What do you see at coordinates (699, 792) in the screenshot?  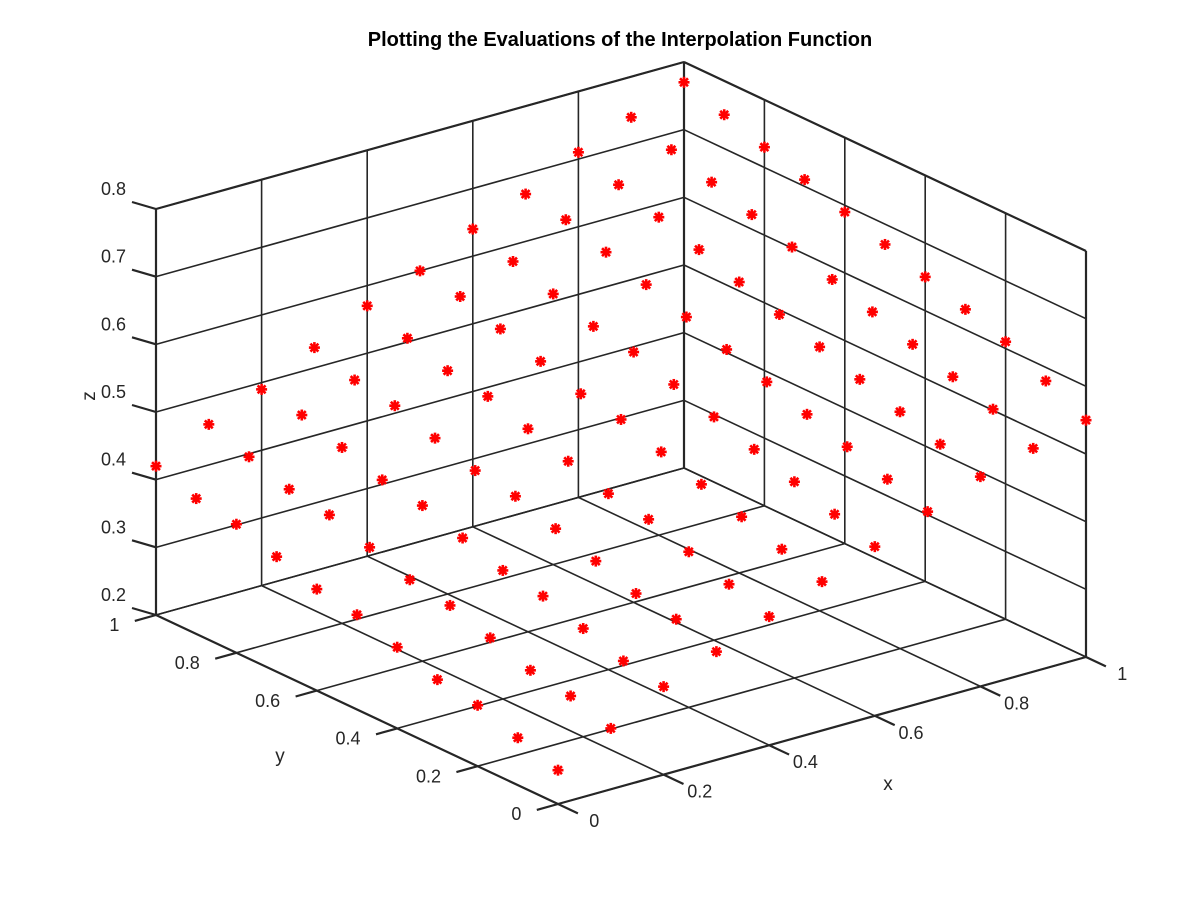 I see `x-tick-label-1: 0.2` at bounding box center [699, 792].